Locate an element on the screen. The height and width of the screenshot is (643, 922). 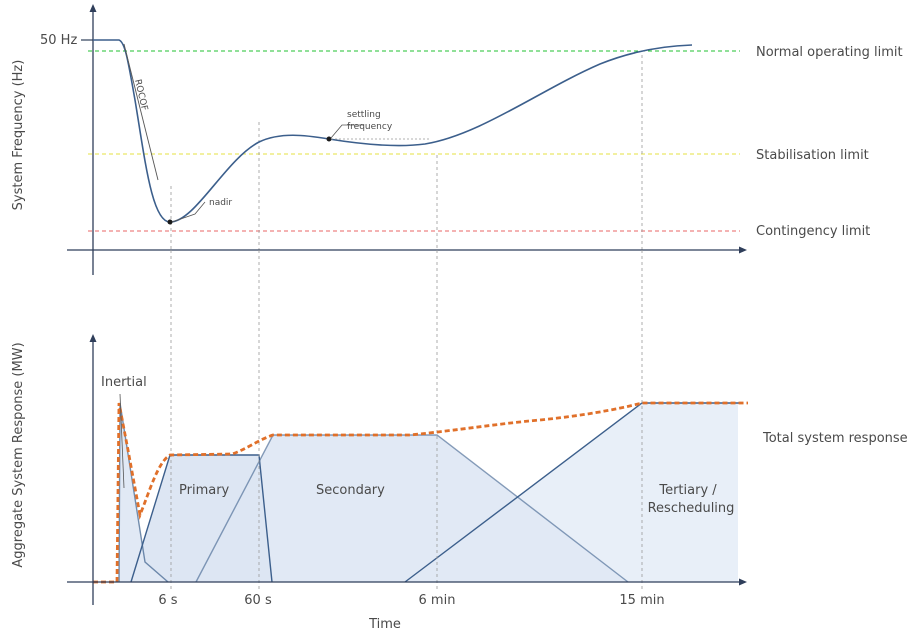
50hz-tick-label: 50 Hz is located at coordinates (58, 40).